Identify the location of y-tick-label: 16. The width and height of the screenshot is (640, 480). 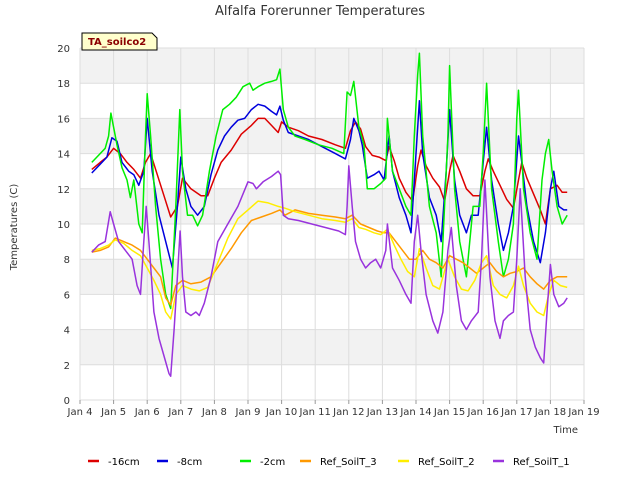
(63, 119).